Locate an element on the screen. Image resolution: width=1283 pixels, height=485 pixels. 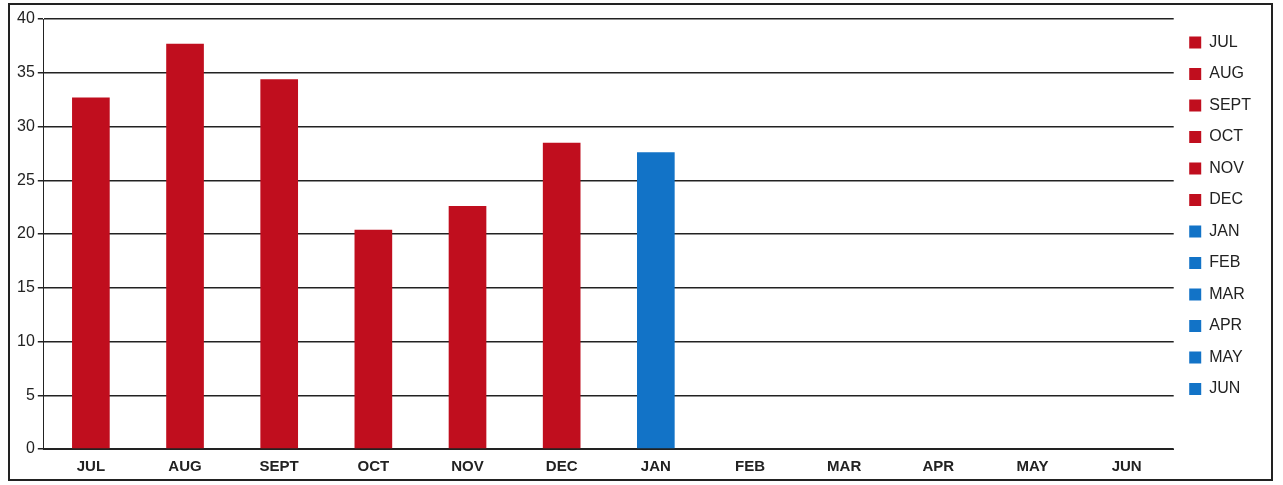
x-tick-label: DEC is located at coordinates (561, 466).